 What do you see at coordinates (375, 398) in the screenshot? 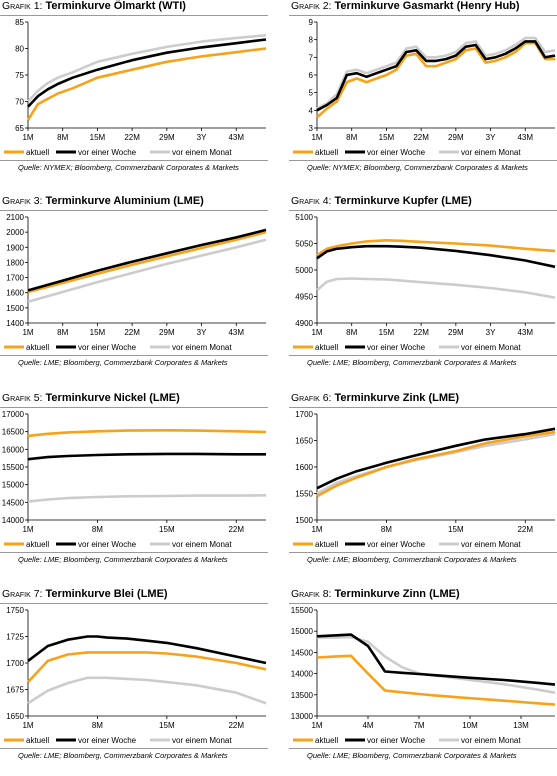
I see `chart-title: Grafik 6: Terminkurve Zink (LME)` at bounding box center [375, 398].